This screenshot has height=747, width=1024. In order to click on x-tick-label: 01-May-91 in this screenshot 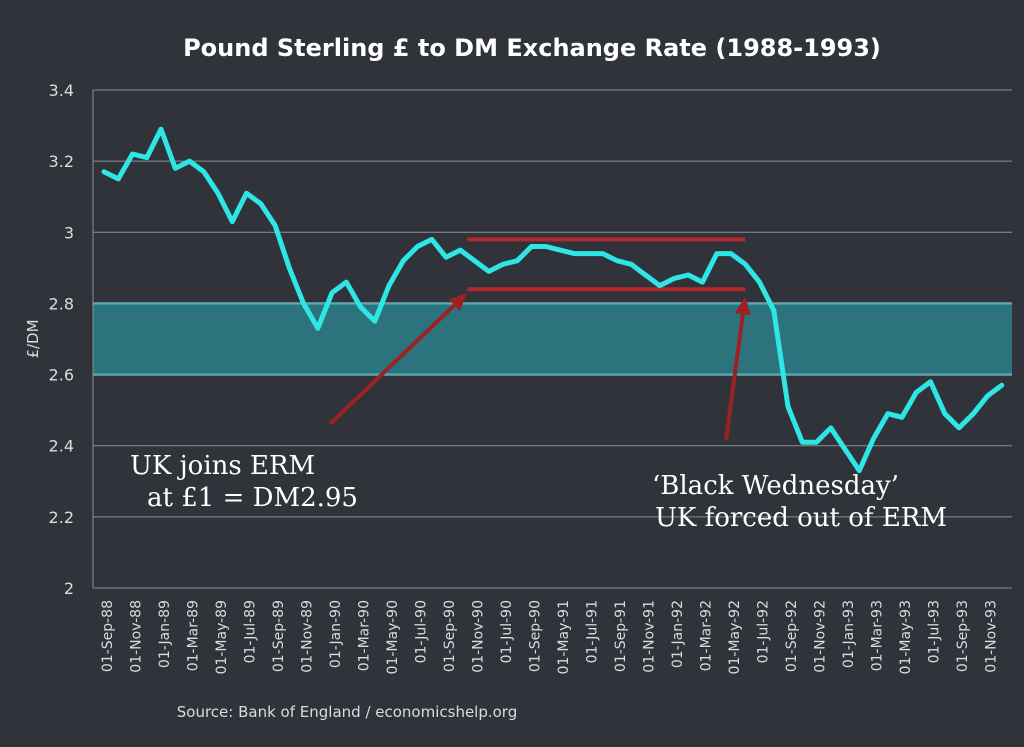, I will do `click(564, 637)`.